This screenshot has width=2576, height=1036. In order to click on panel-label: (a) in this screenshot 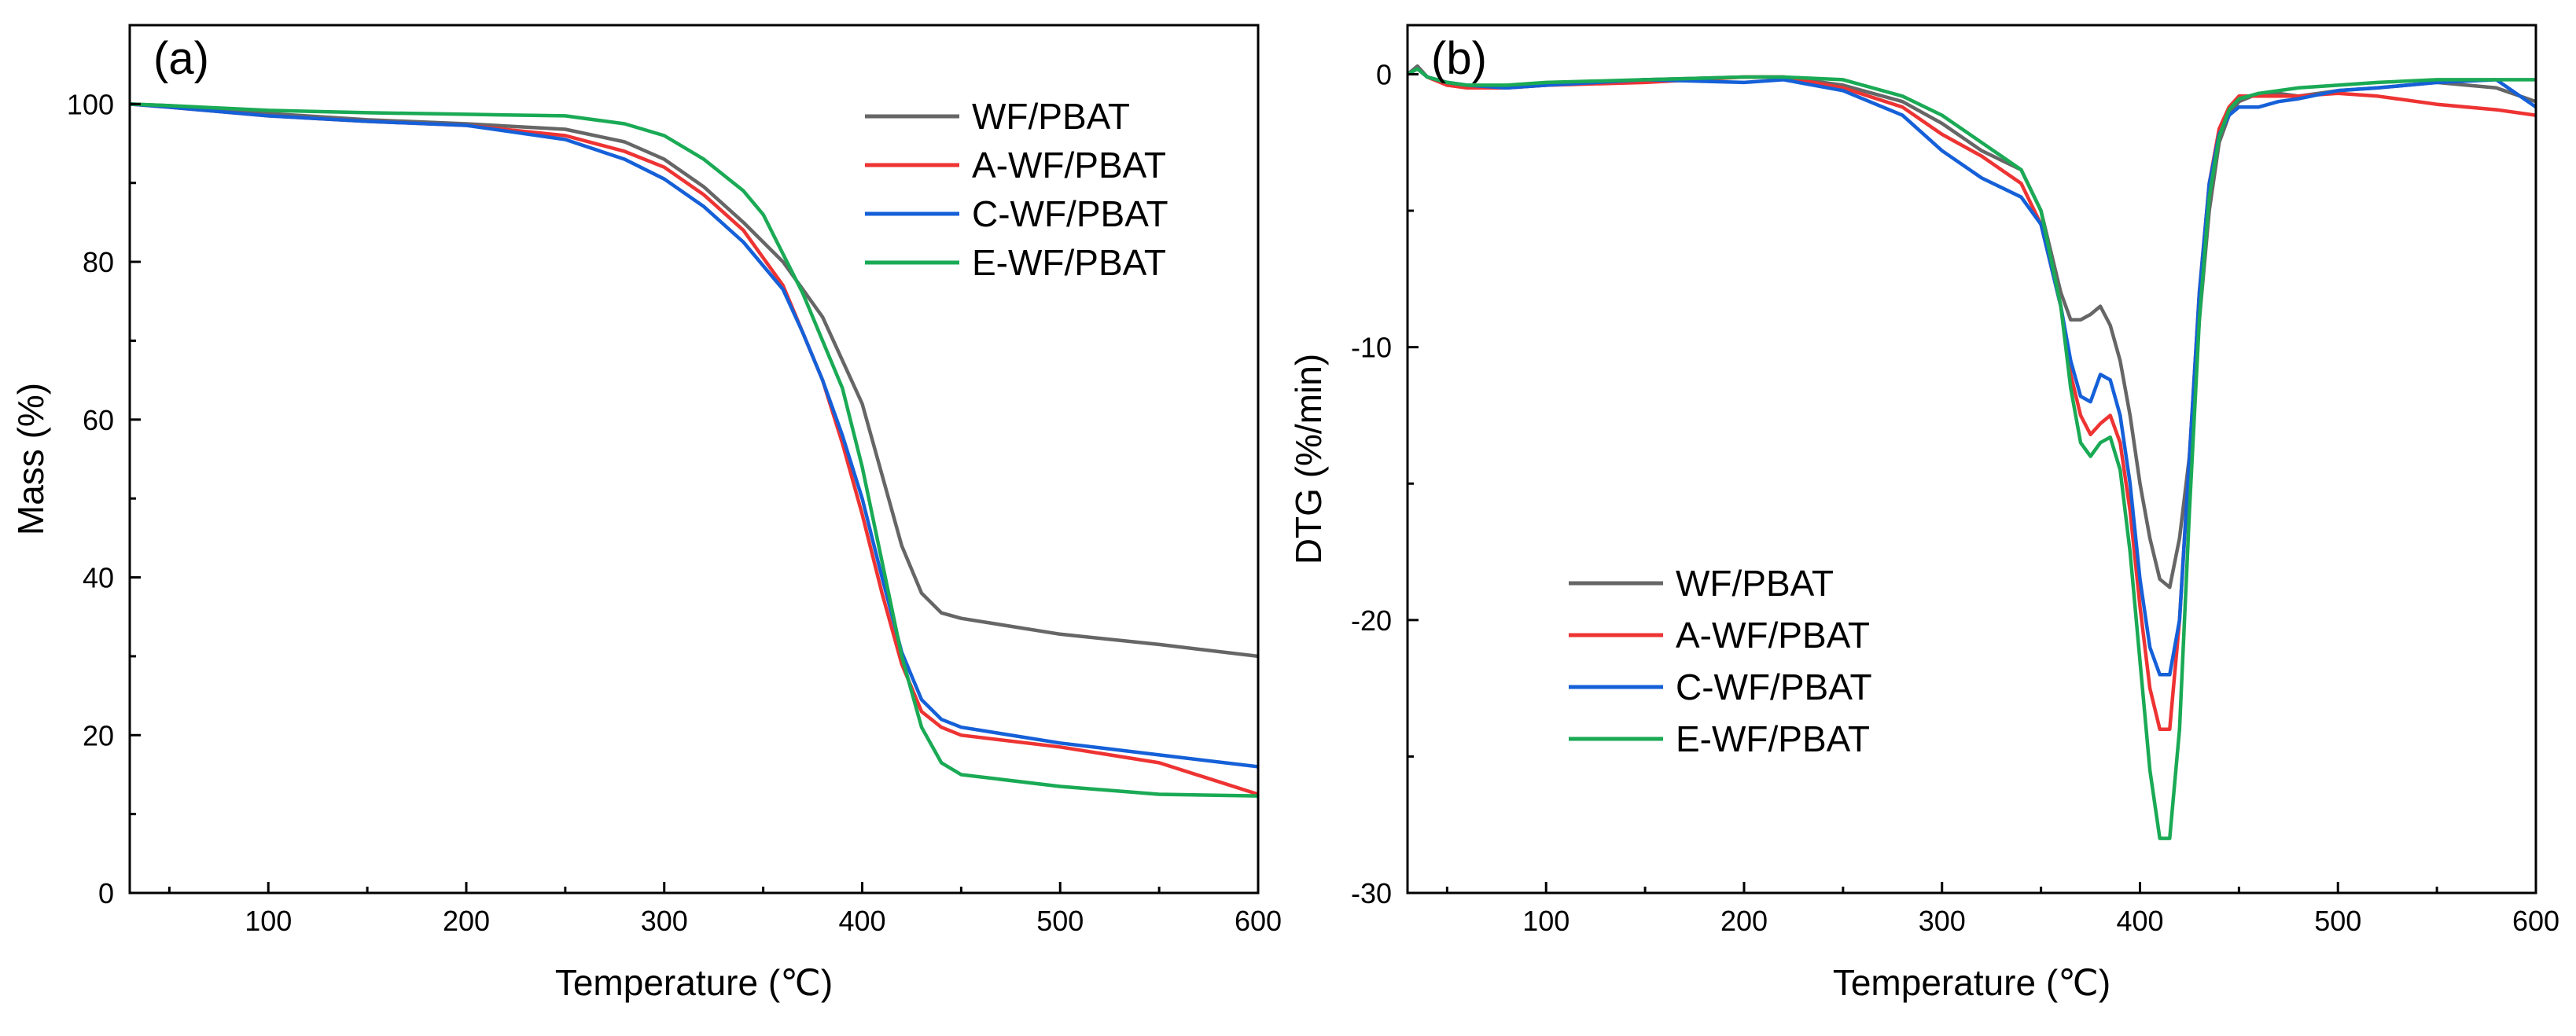, I will do `click(181, 58)`.